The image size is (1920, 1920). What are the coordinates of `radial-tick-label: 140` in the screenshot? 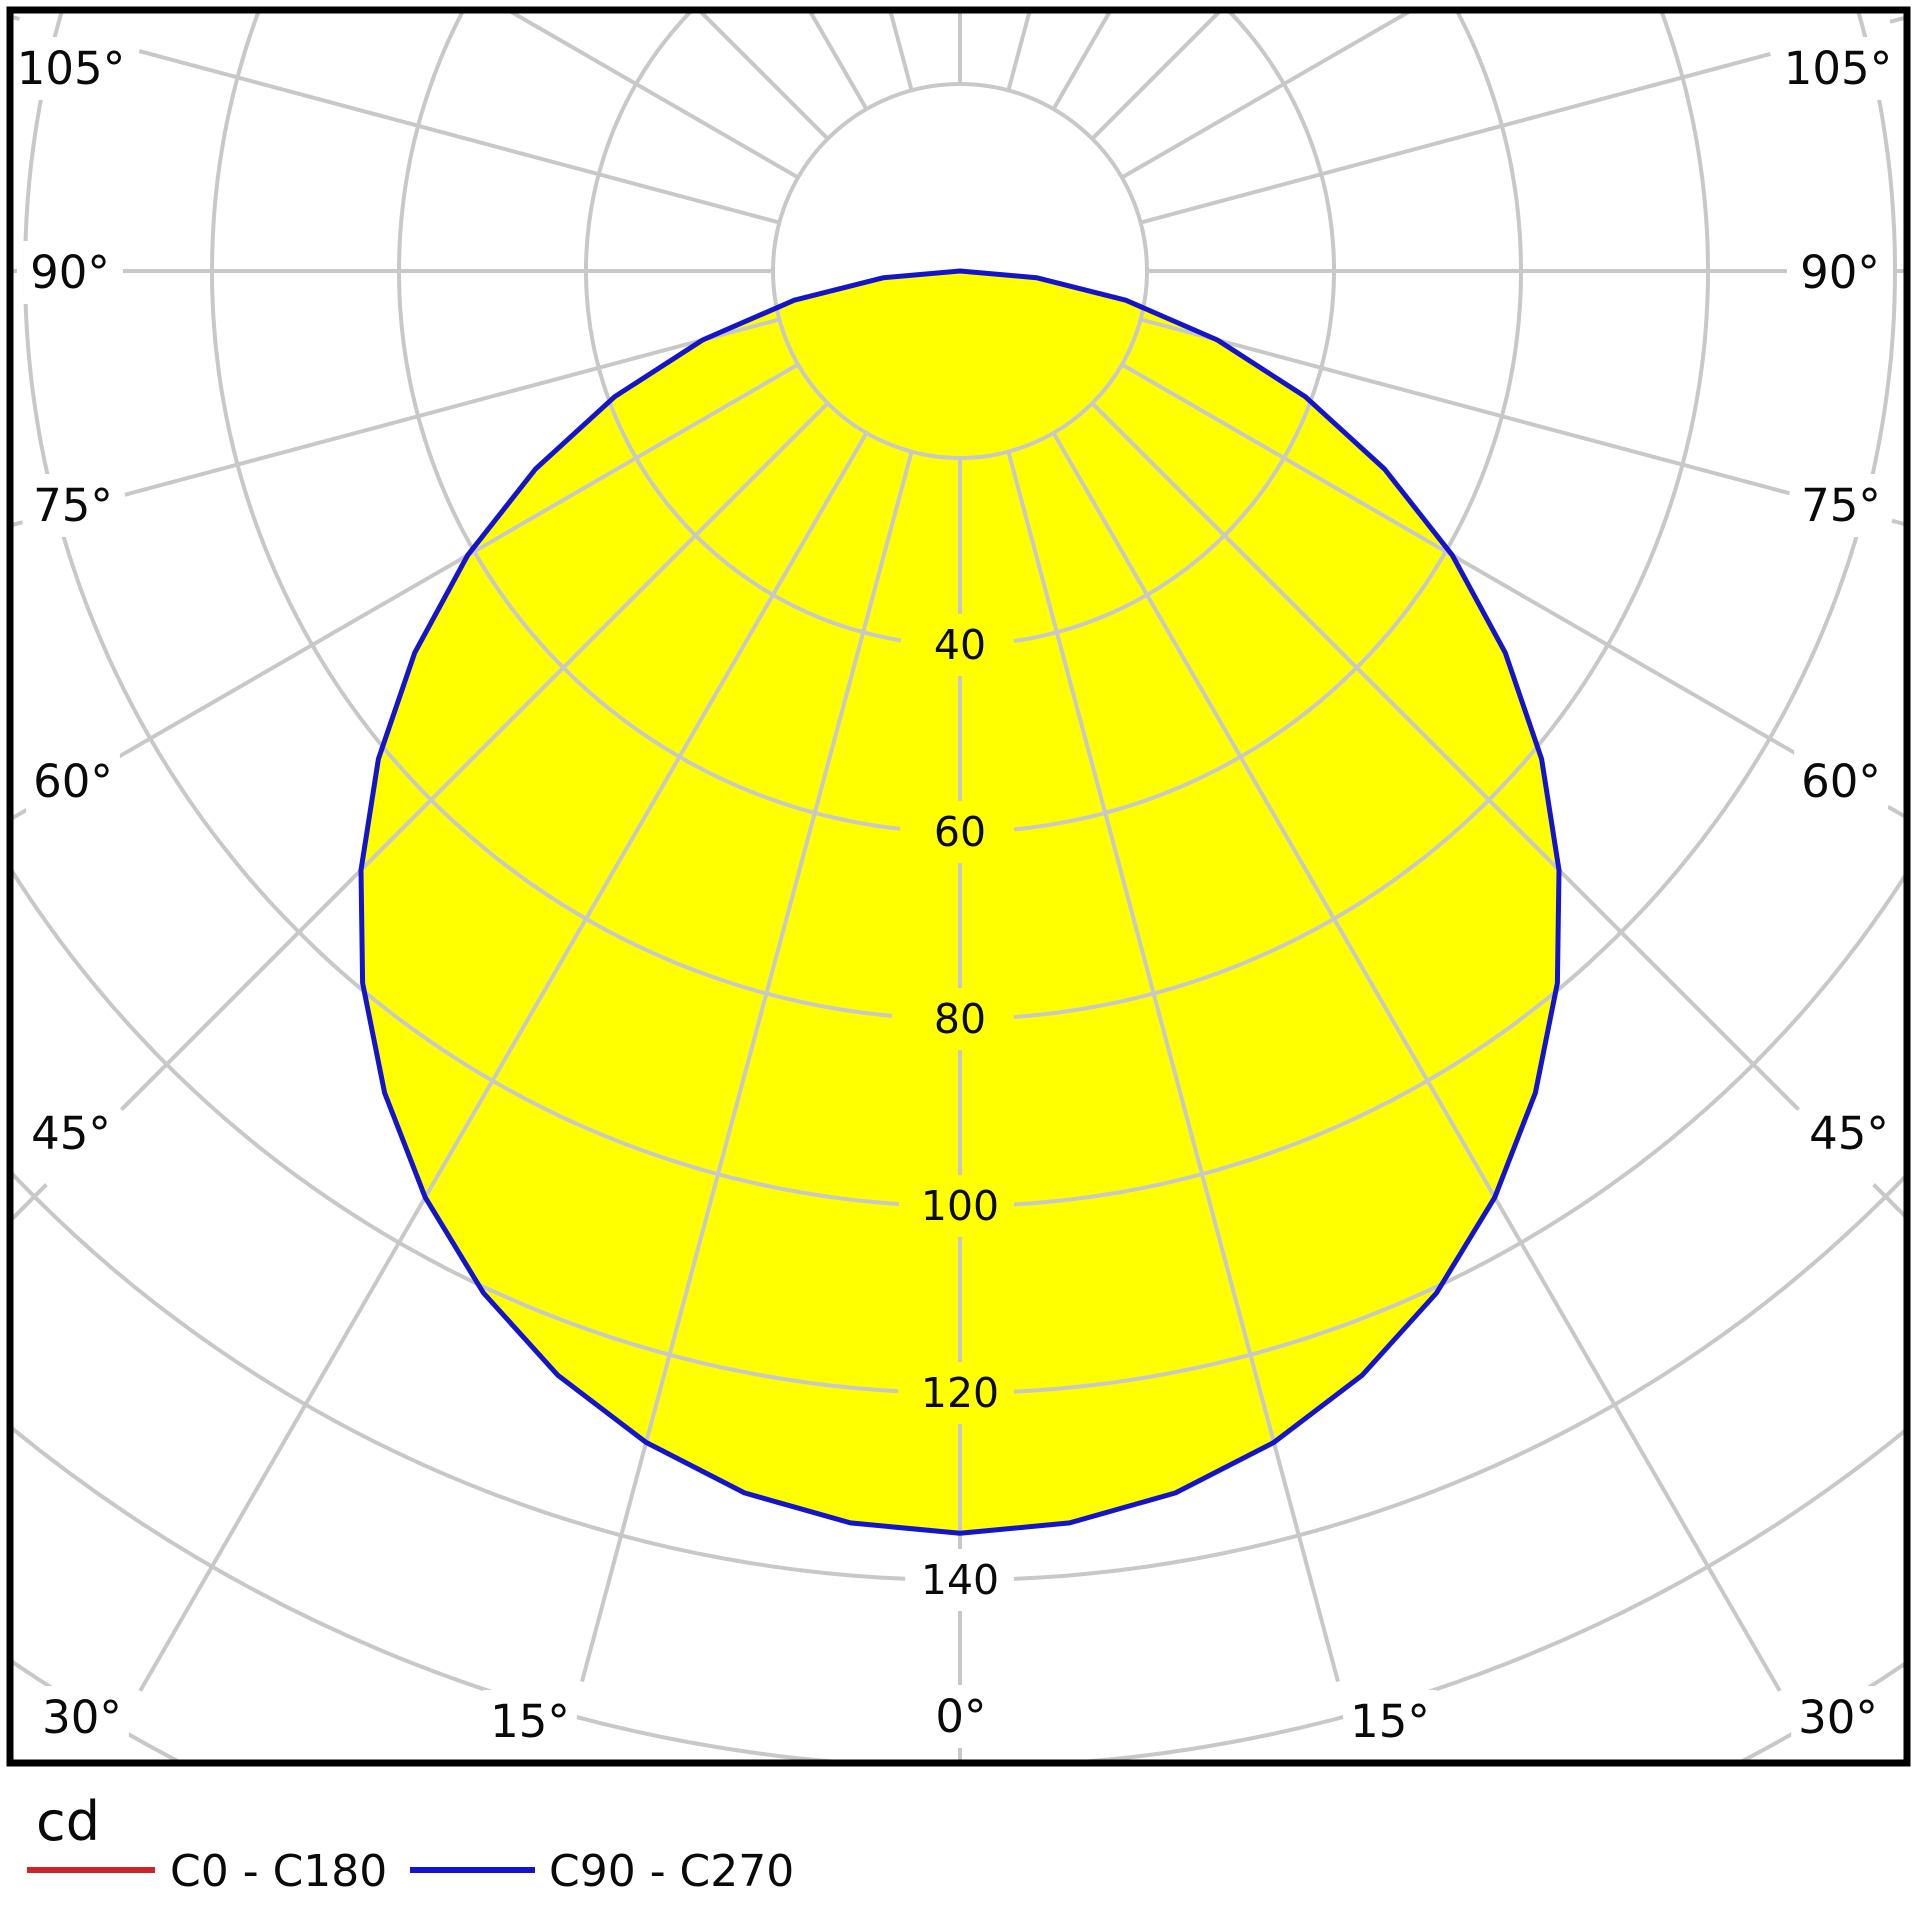 It's located at (960, 1580).